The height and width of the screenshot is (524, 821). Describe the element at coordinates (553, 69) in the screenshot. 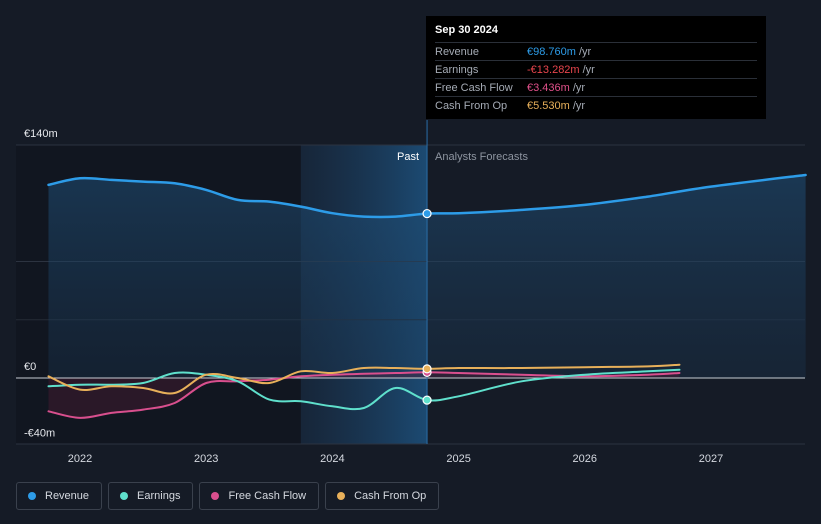

I see `tooltip-value: -€13.282m` at that location.